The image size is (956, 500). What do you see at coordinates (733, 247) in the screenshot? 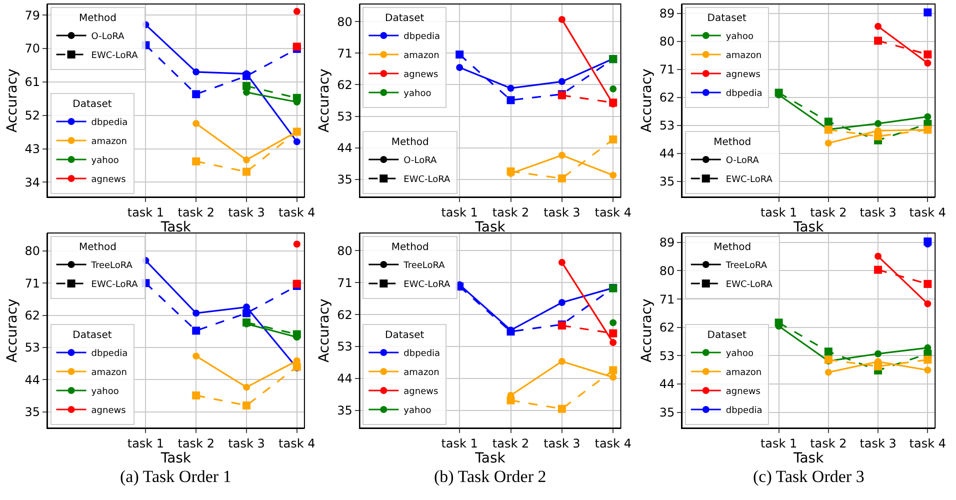
I see `text: Method` at bounding box center [733, 247].